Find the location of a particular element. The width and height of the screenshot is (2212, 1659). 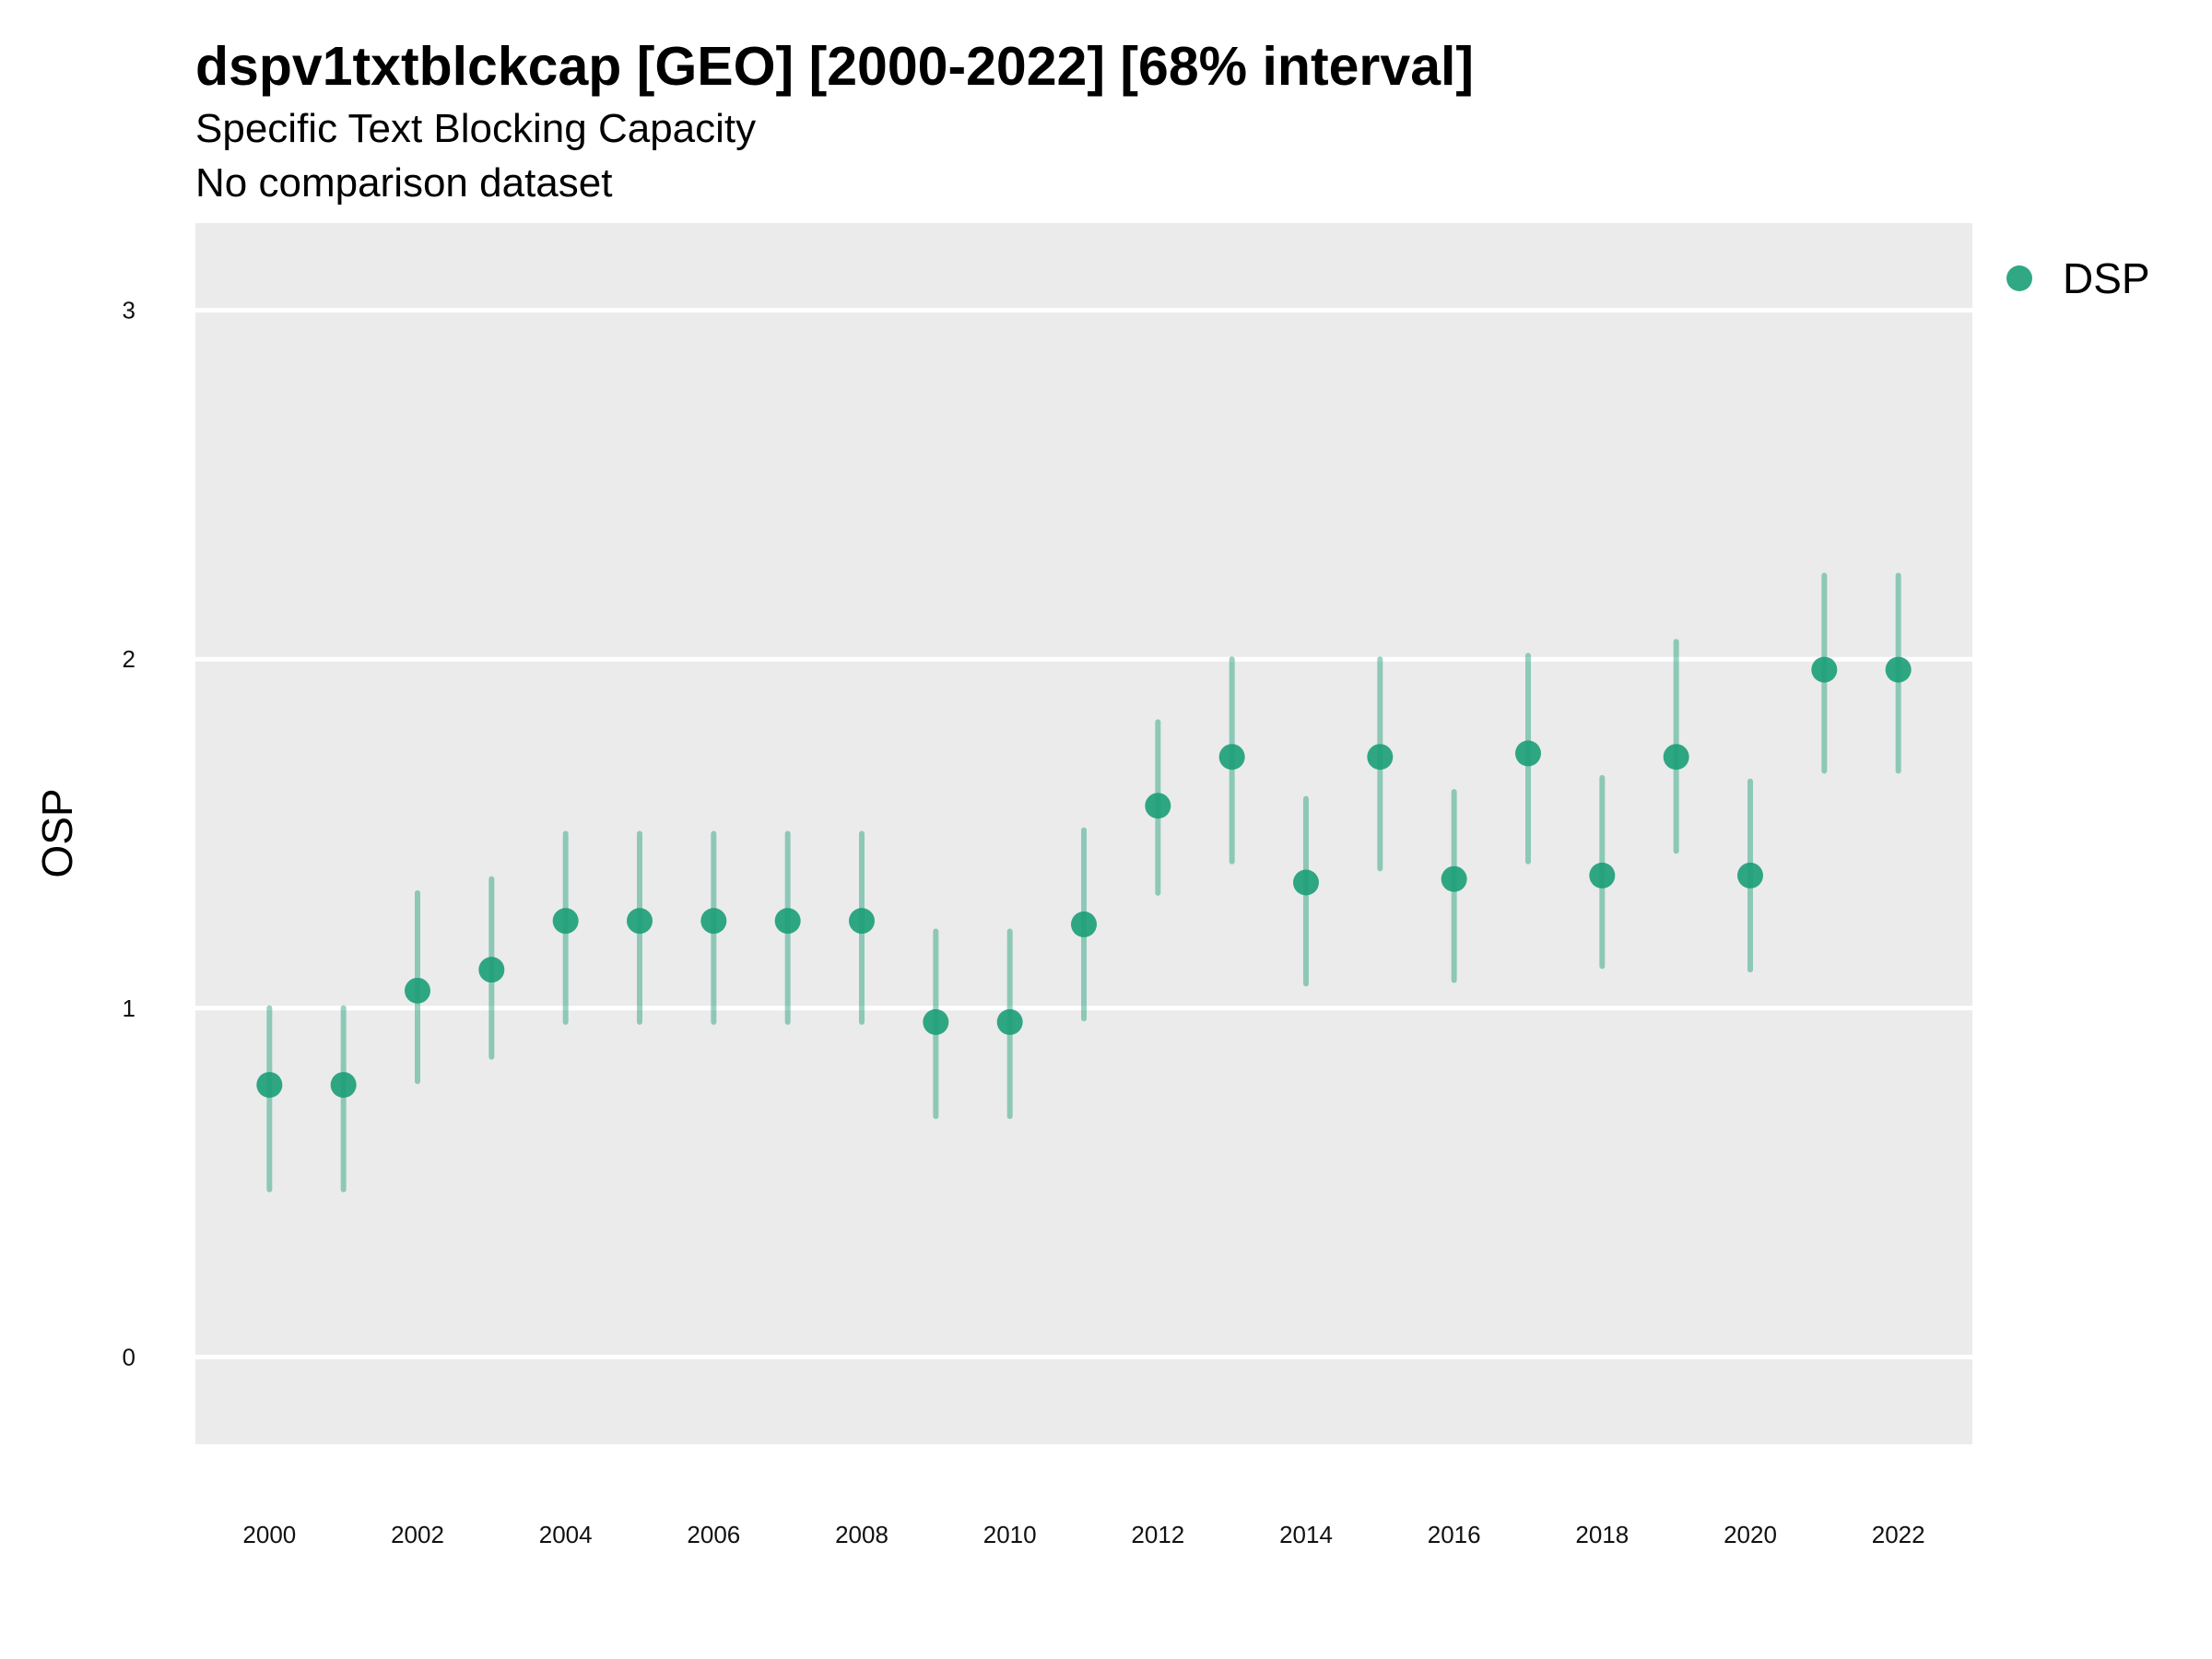

x-tick-label: 2006 is located at coordinates (713, 1534).